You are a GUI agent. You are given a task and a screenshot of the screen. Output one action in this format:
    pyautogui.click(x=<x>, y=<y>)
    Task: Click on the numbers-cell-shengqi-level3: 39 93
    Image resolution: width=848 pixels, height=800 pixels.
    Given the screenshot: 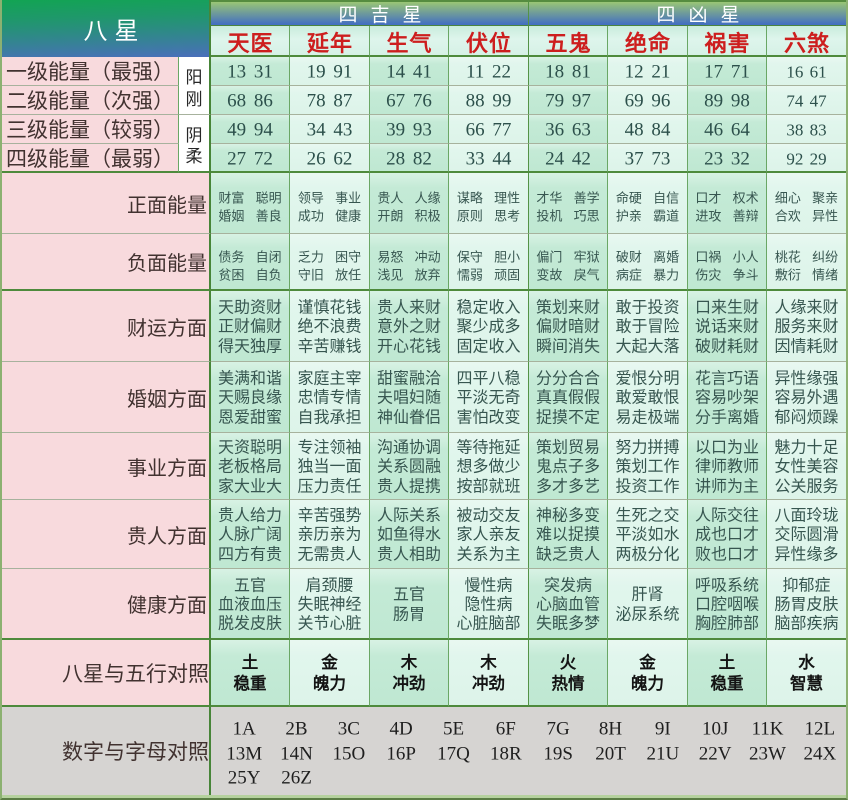 What is the action you would take?
    pyautogui.click(x=409, y=129)
    